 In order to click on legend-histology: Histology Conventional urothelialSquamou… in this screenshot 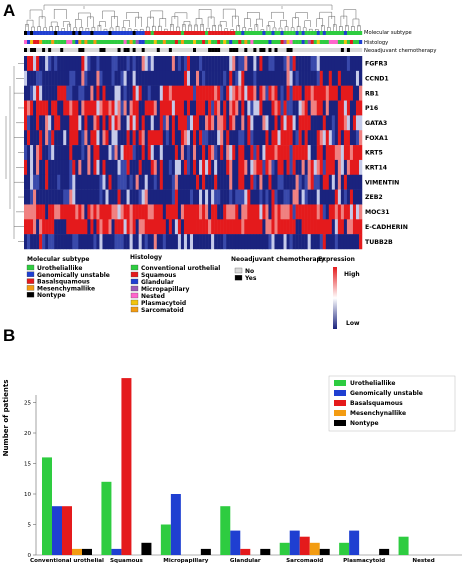, I will do `click(175, 284)`.